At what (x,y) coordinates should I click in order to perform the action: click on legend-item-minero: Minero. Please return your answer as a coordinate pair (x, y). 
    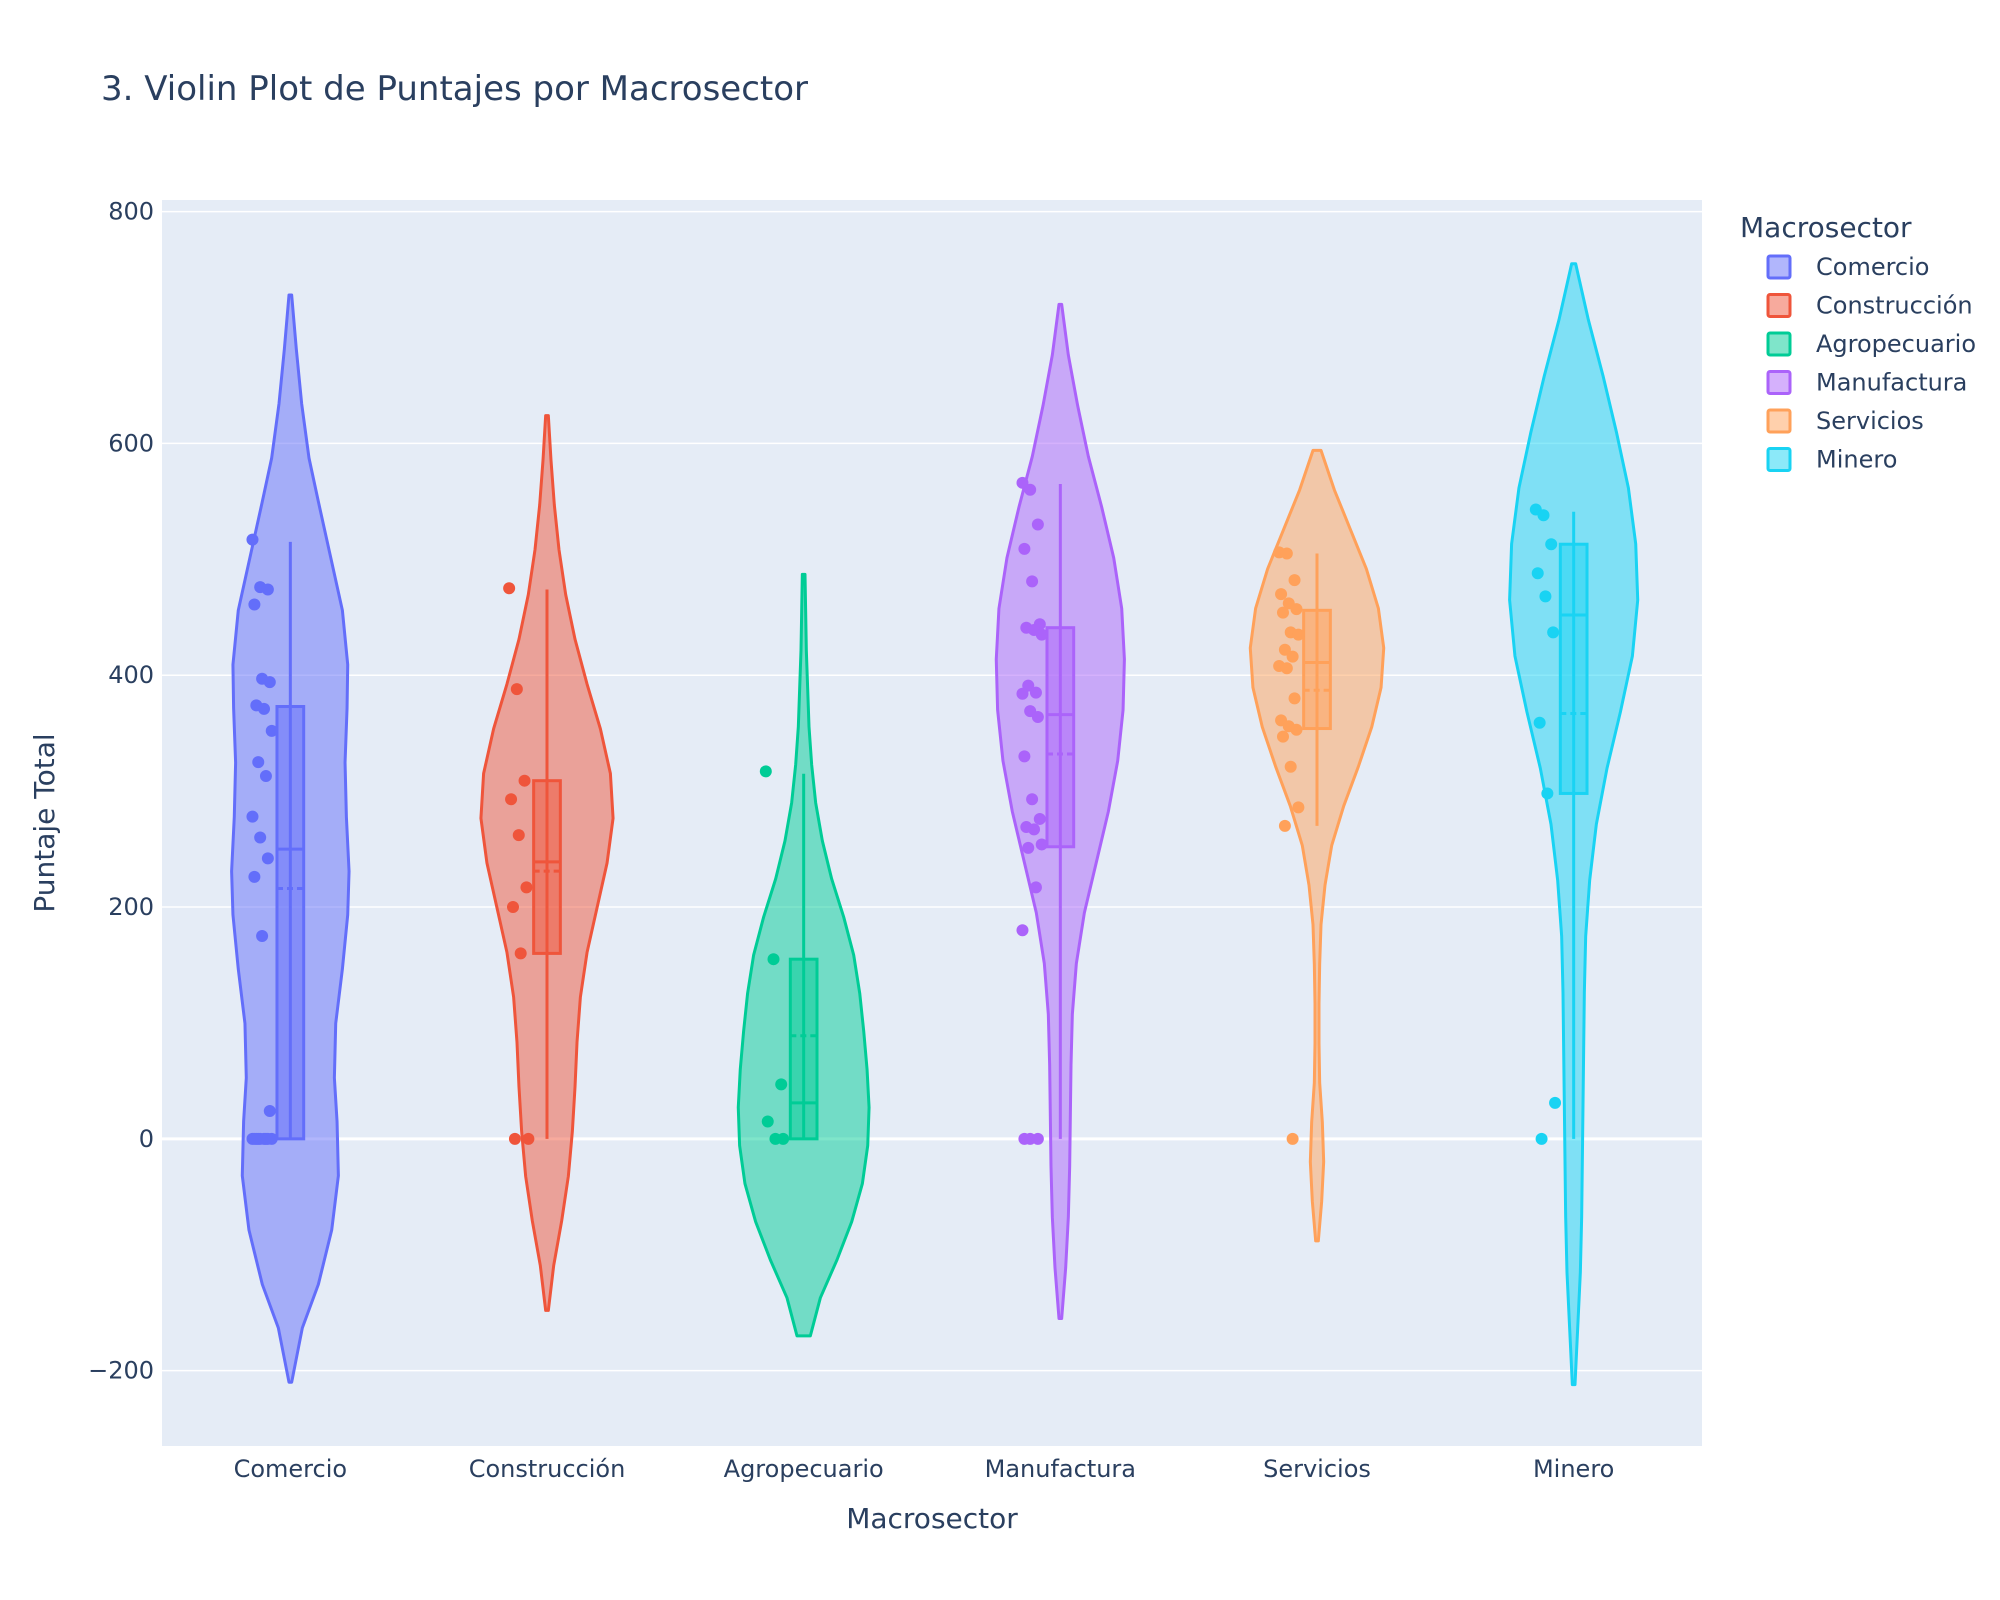
    Looking at the image, I should click on (1831, 460).